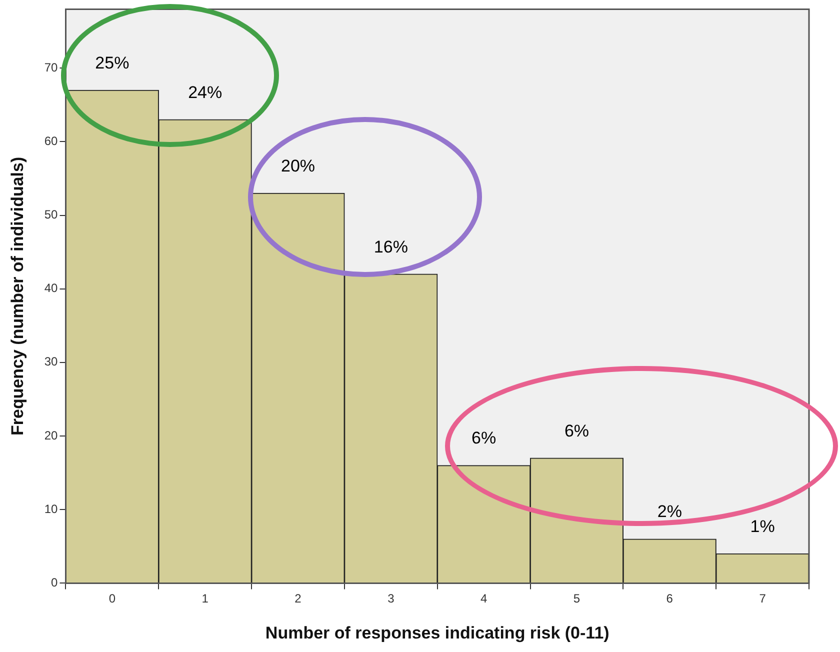 The image size is (840, 652). What do you see at coordinates (205, 92) in the screenshot?
I see `annotation: 24%` at bounding box center [205, 92].